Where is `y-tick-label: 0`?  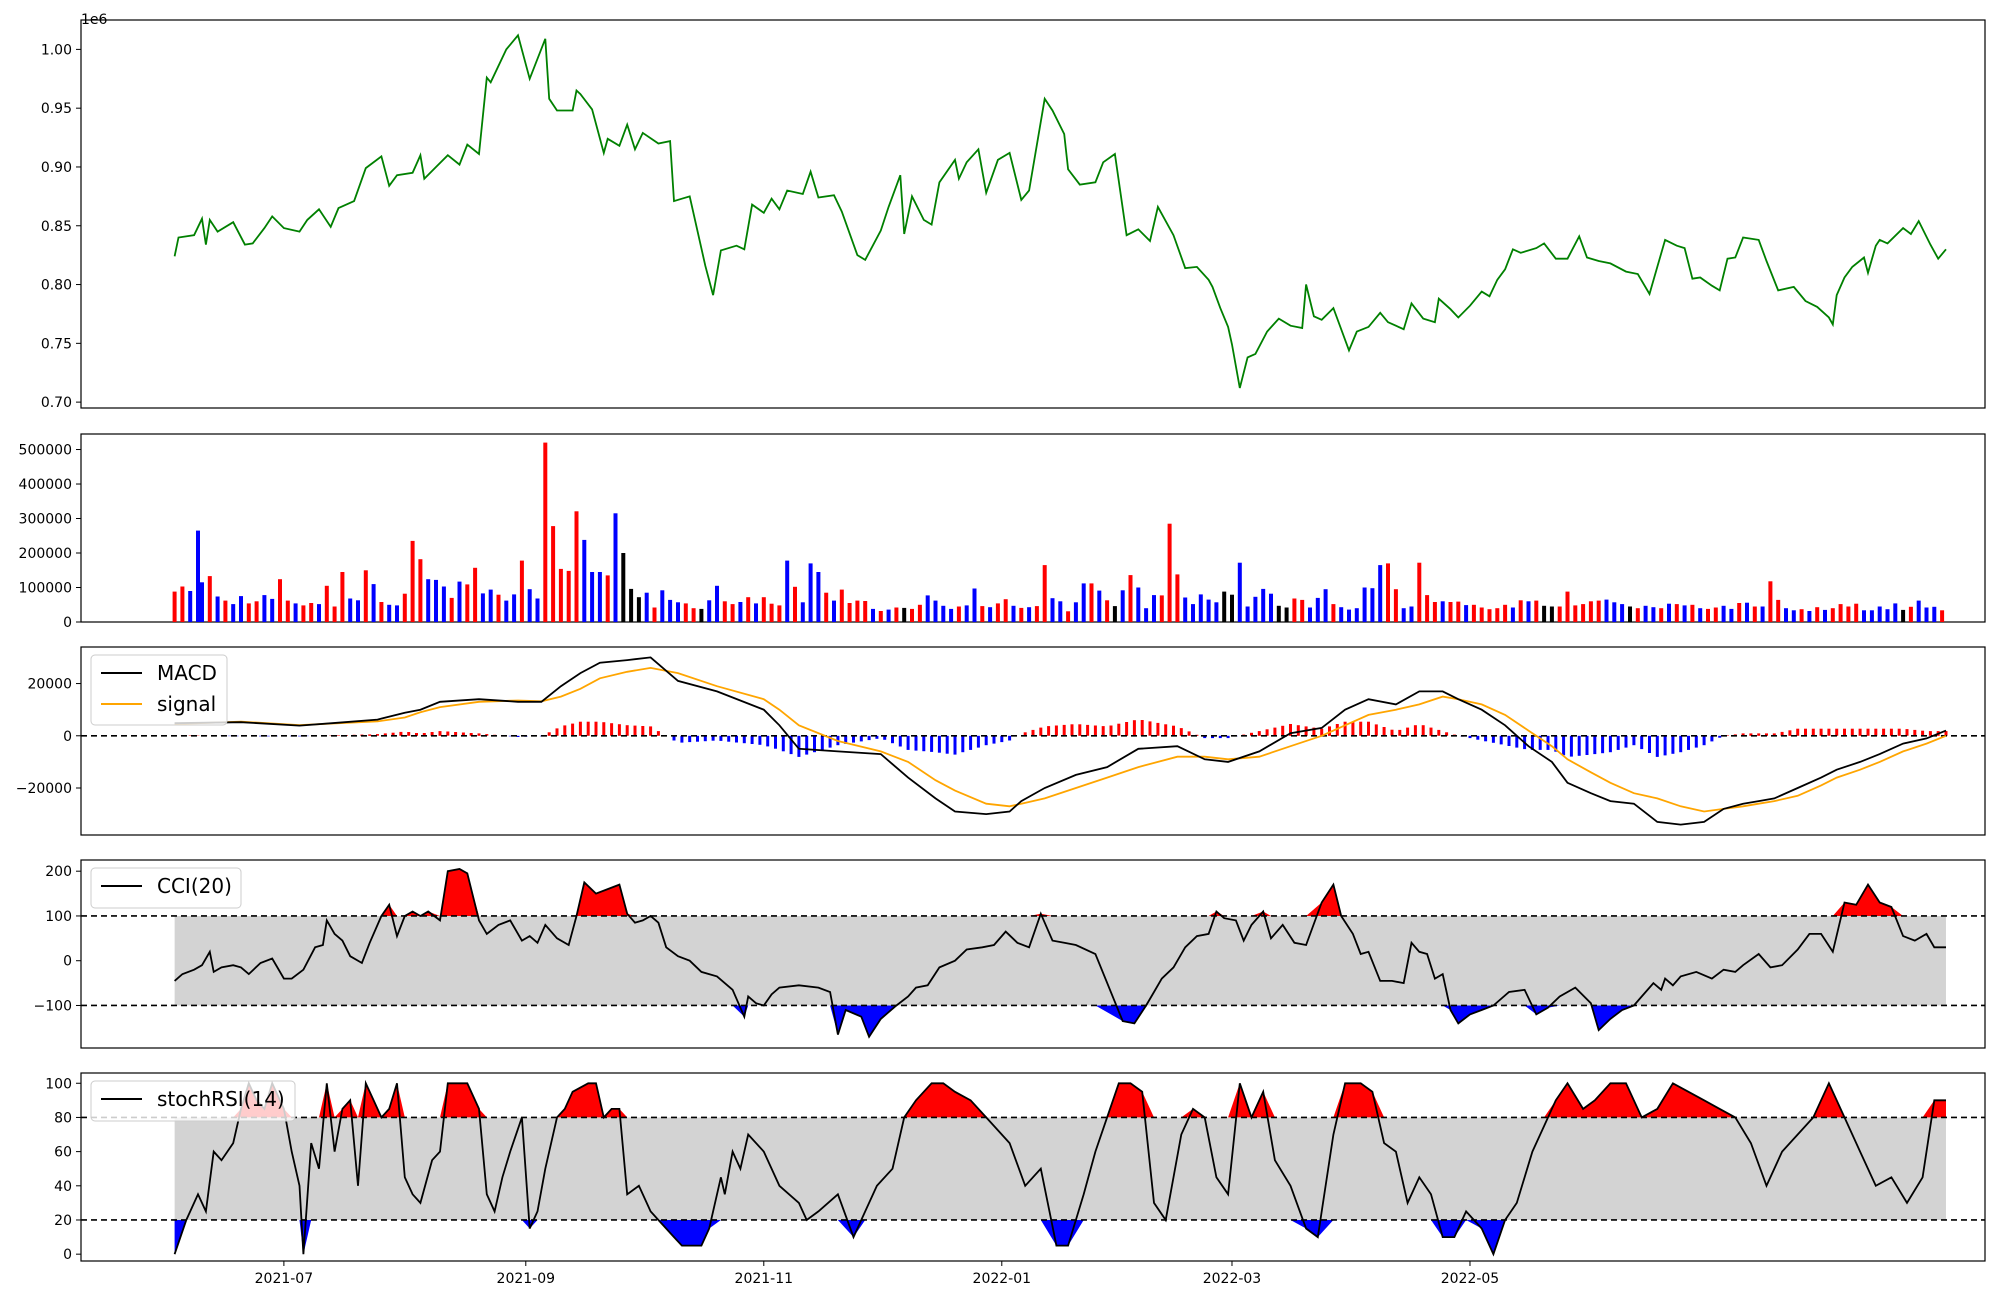 y-tick-label: 0 is located at coordinates (67, 1255).